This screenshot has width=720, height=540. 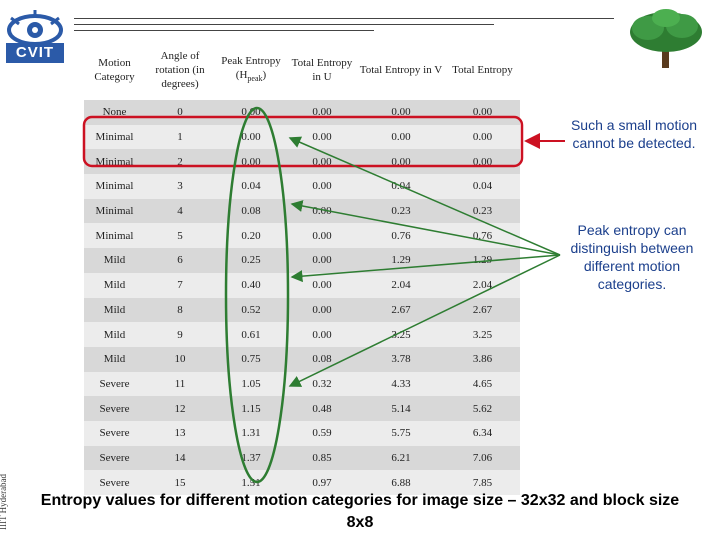 I want to click on cell-total-v: 0.00, so click(x=401, y=112).